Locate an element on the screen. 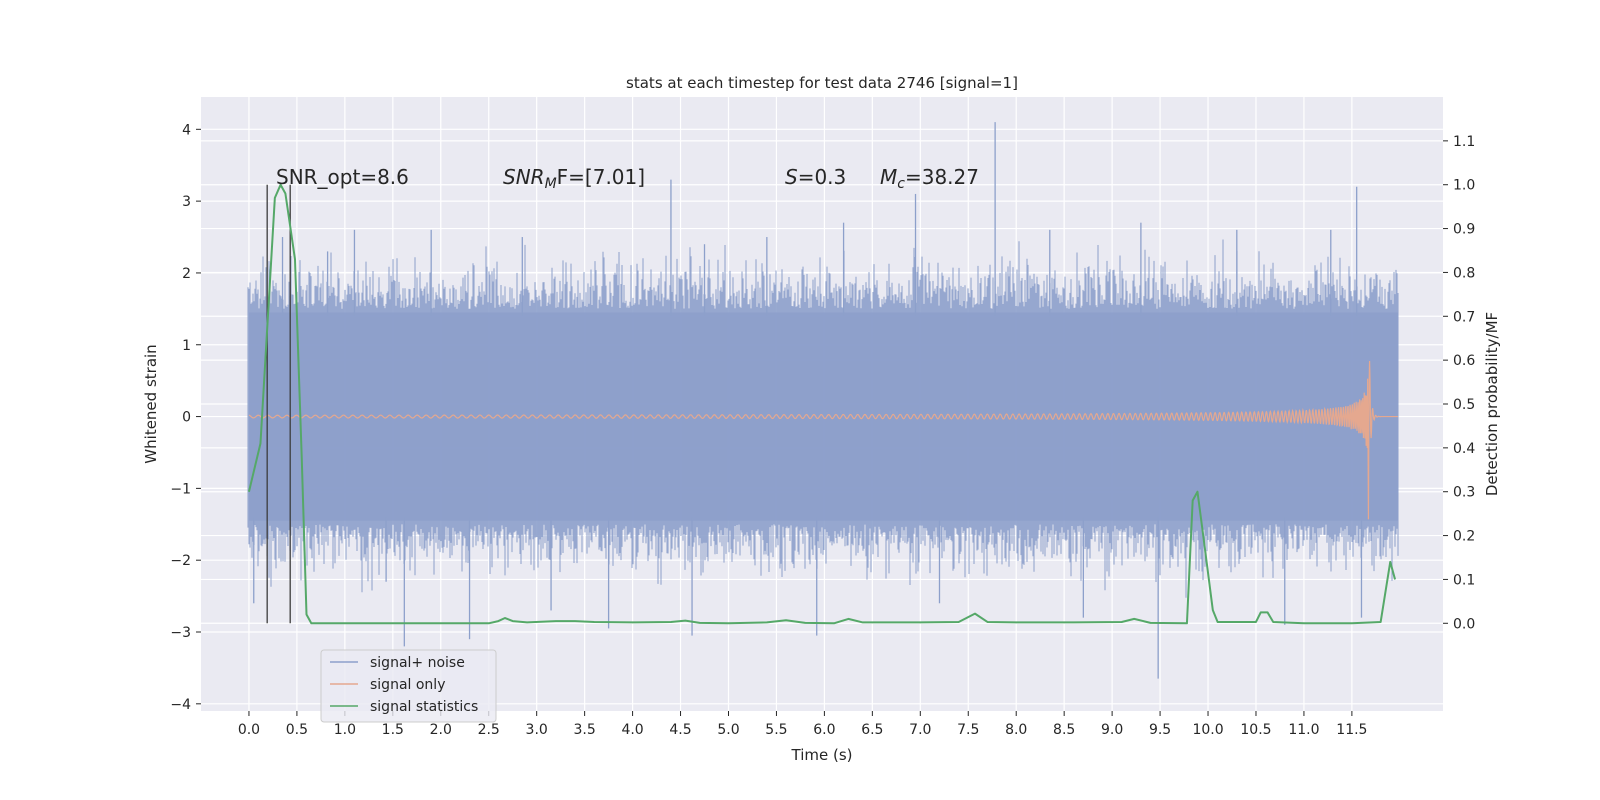  yl-tick-label-0: −4 is located at coordinates (180, 705).